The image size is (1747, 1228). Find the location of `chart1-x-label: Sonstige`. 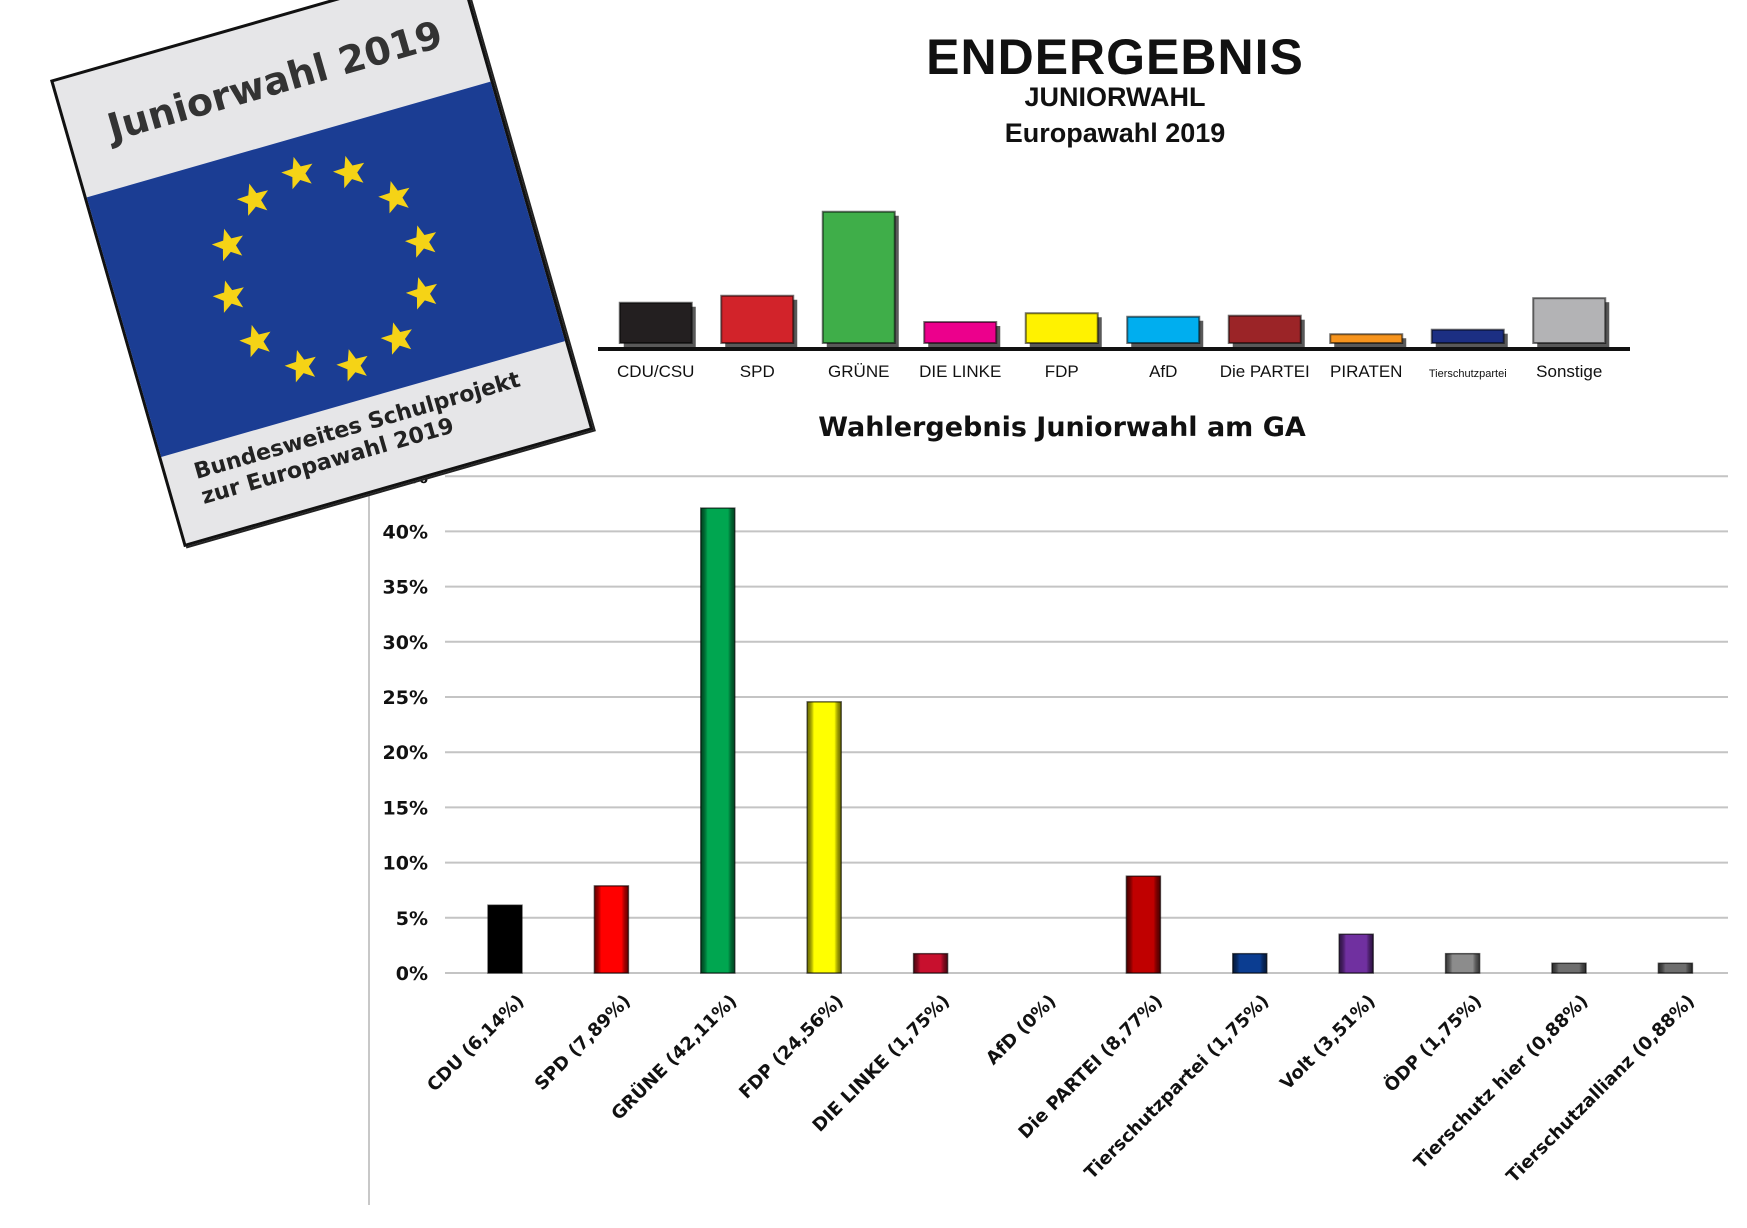

chart1-x-label: Sonstige is located at coordinates (1569, 371).